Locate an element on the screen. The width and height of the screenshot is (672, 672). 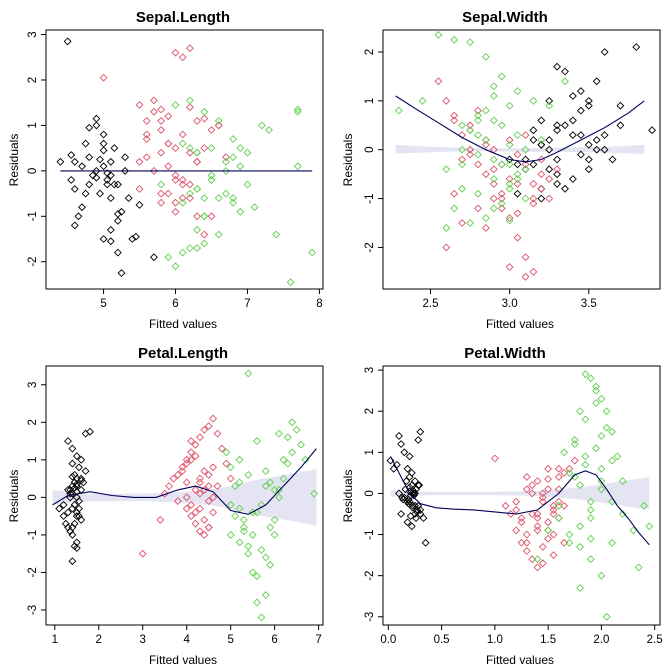
x-tick-label: 0.0 is located at coordinates (388, 640).